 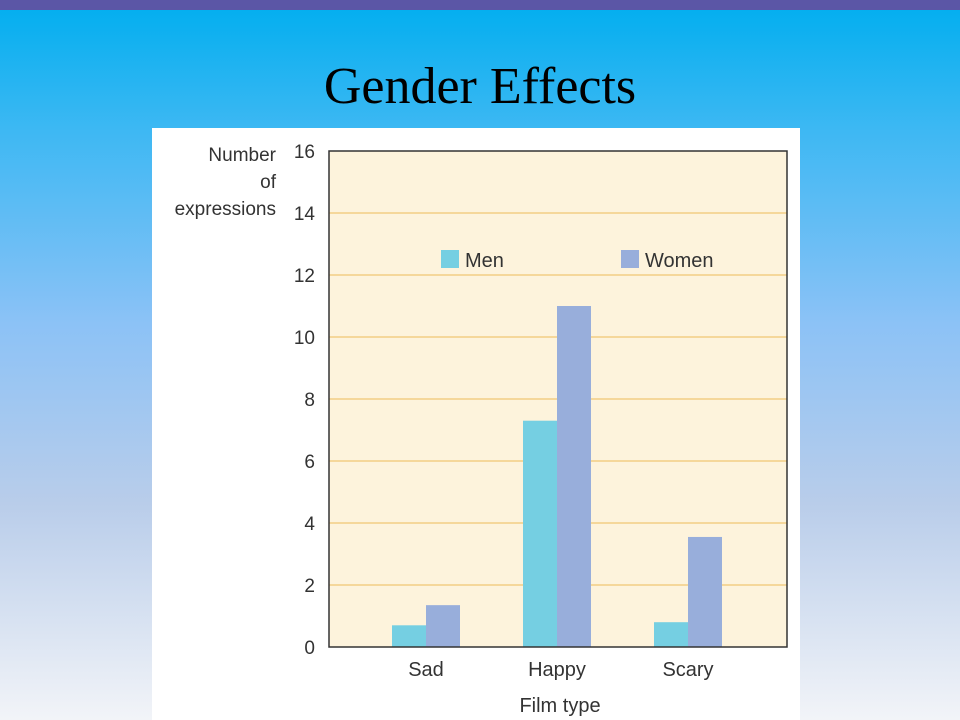 What do you see at coordinates (226, 182) in the screenshot?
I see `y-axis-label: Number of expressions` at bounding box center [226, 182].